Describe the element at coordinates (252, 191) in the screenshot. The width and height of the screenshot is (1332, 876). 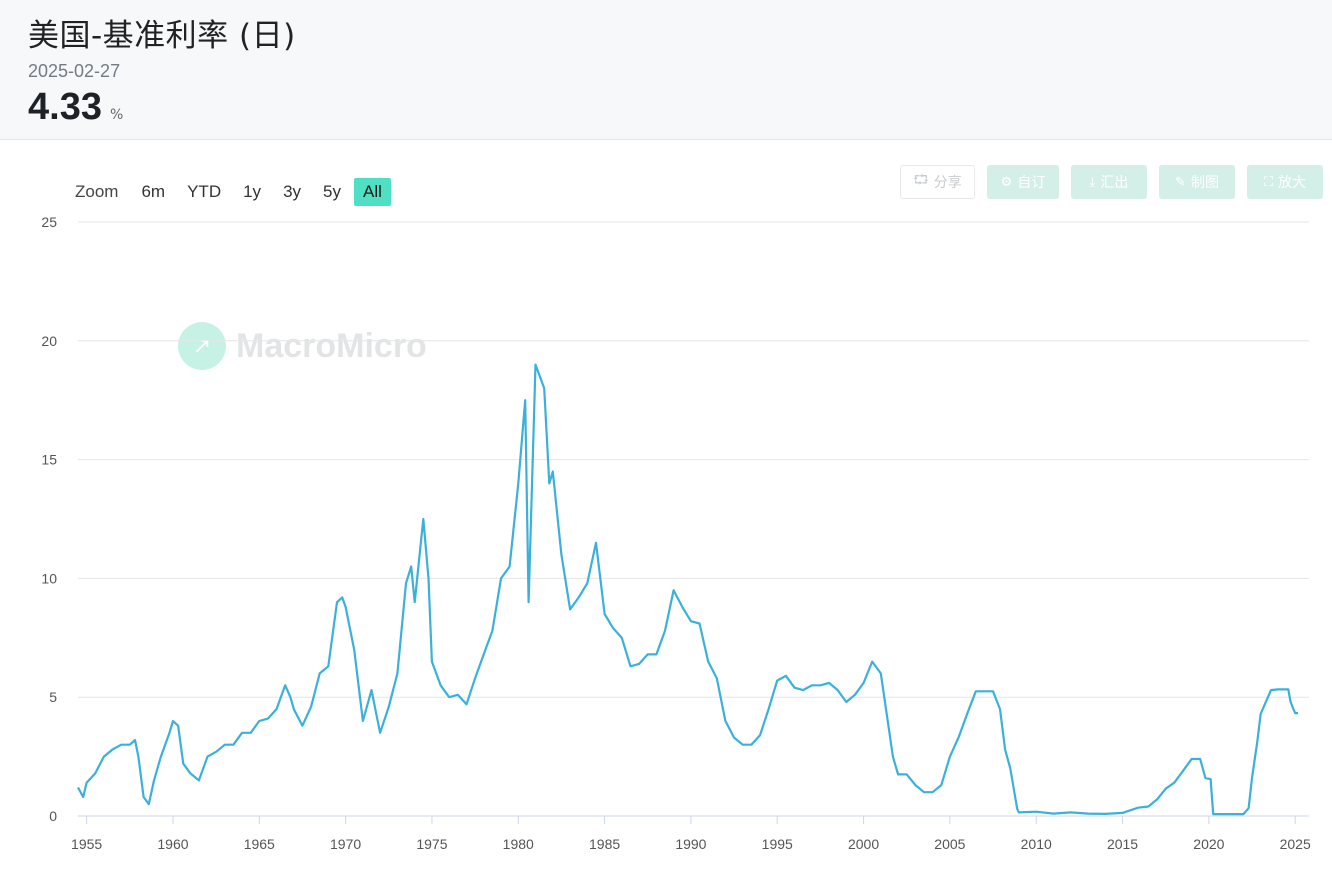
I see `range-1y-button: 1y` at that location.